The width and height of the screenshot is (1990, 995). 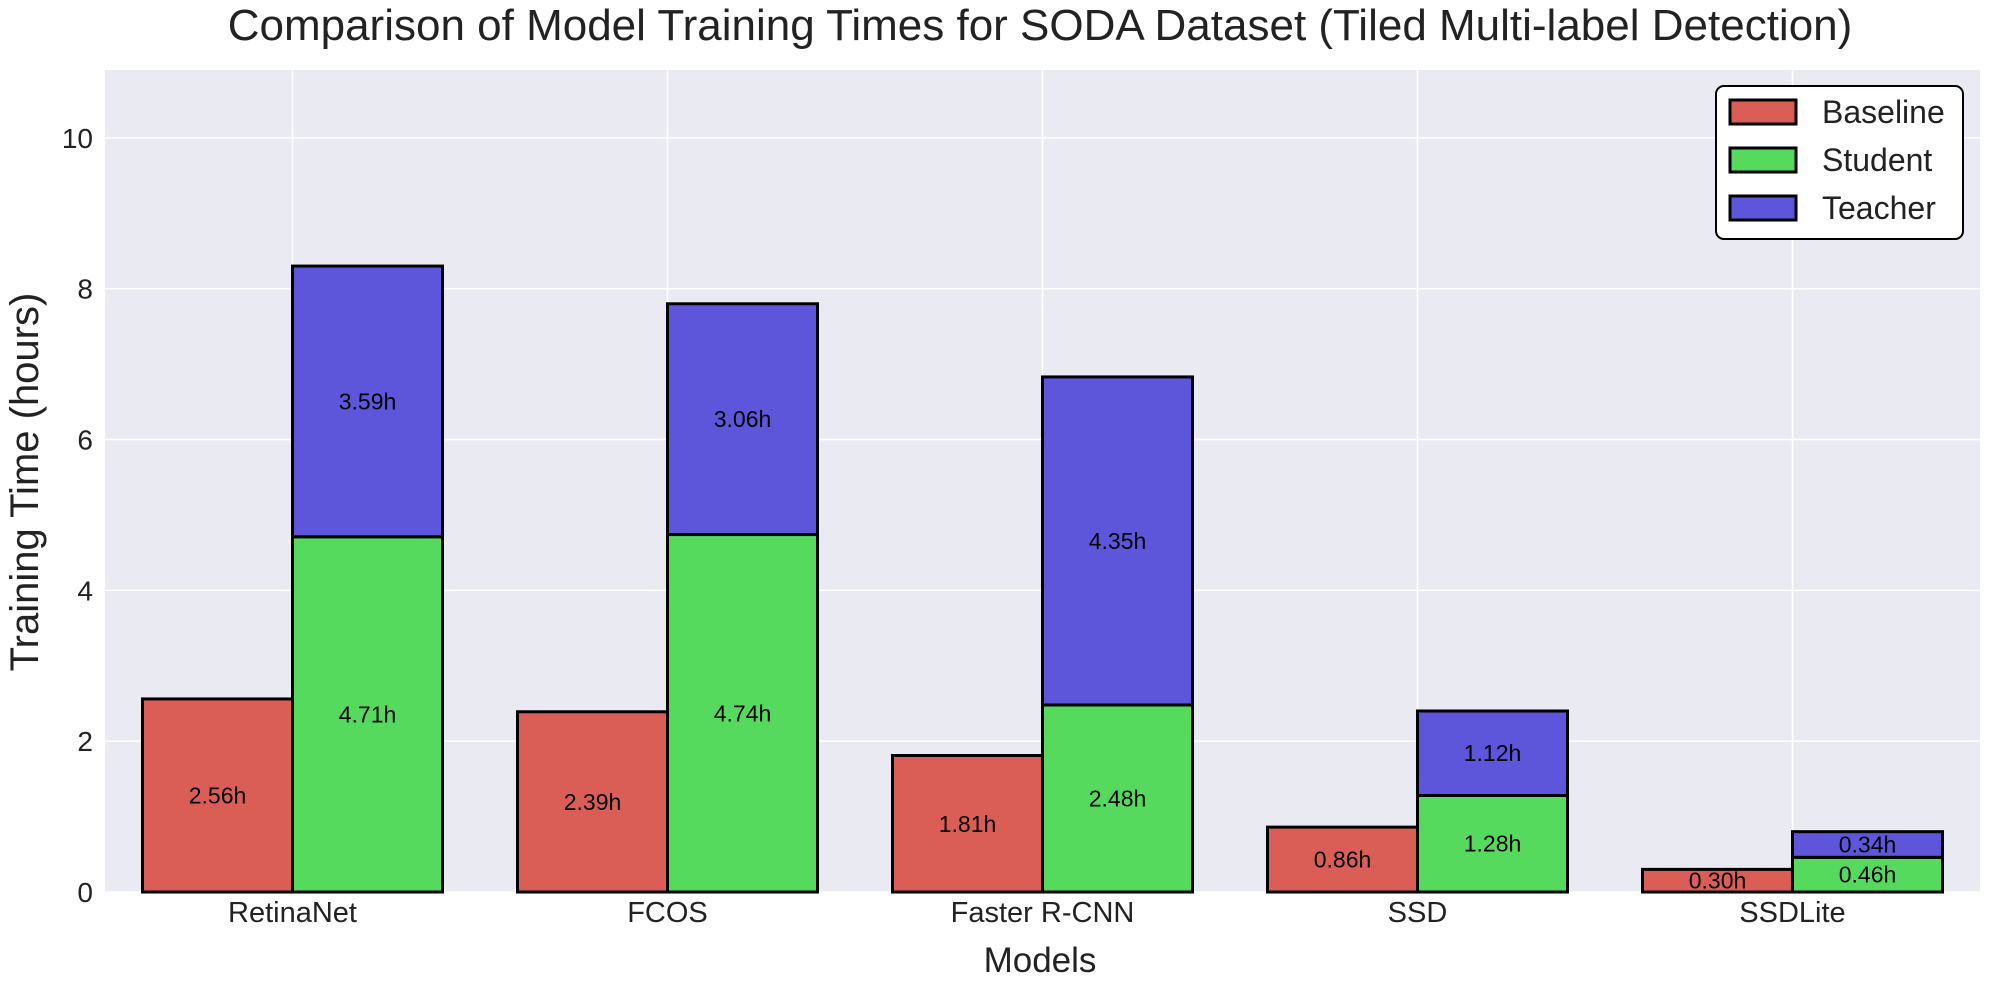 I want to click on y-tick-label: 8, so click(x=85, y=289).